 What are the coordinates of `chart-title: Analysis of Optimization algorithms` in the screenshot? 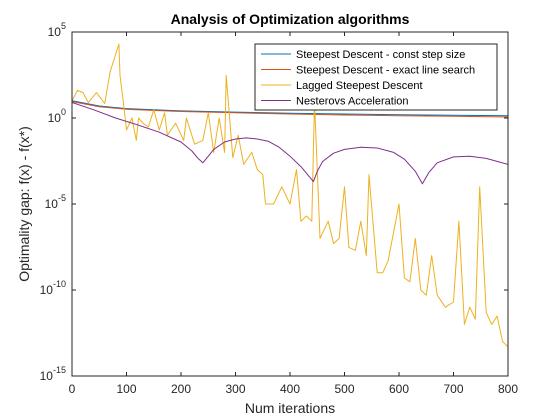 It's located at (290, 19).